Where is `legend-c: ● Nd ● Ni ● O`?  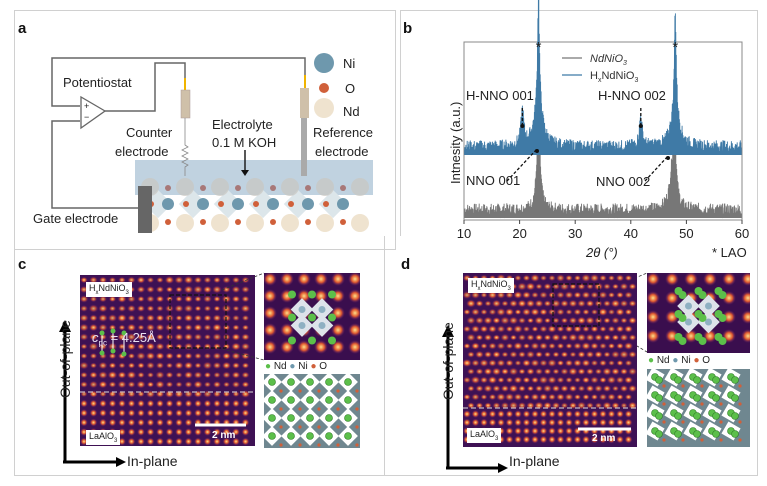
legend-c: ● Nd ● Ni ● O is located at coordinates (296, 366).